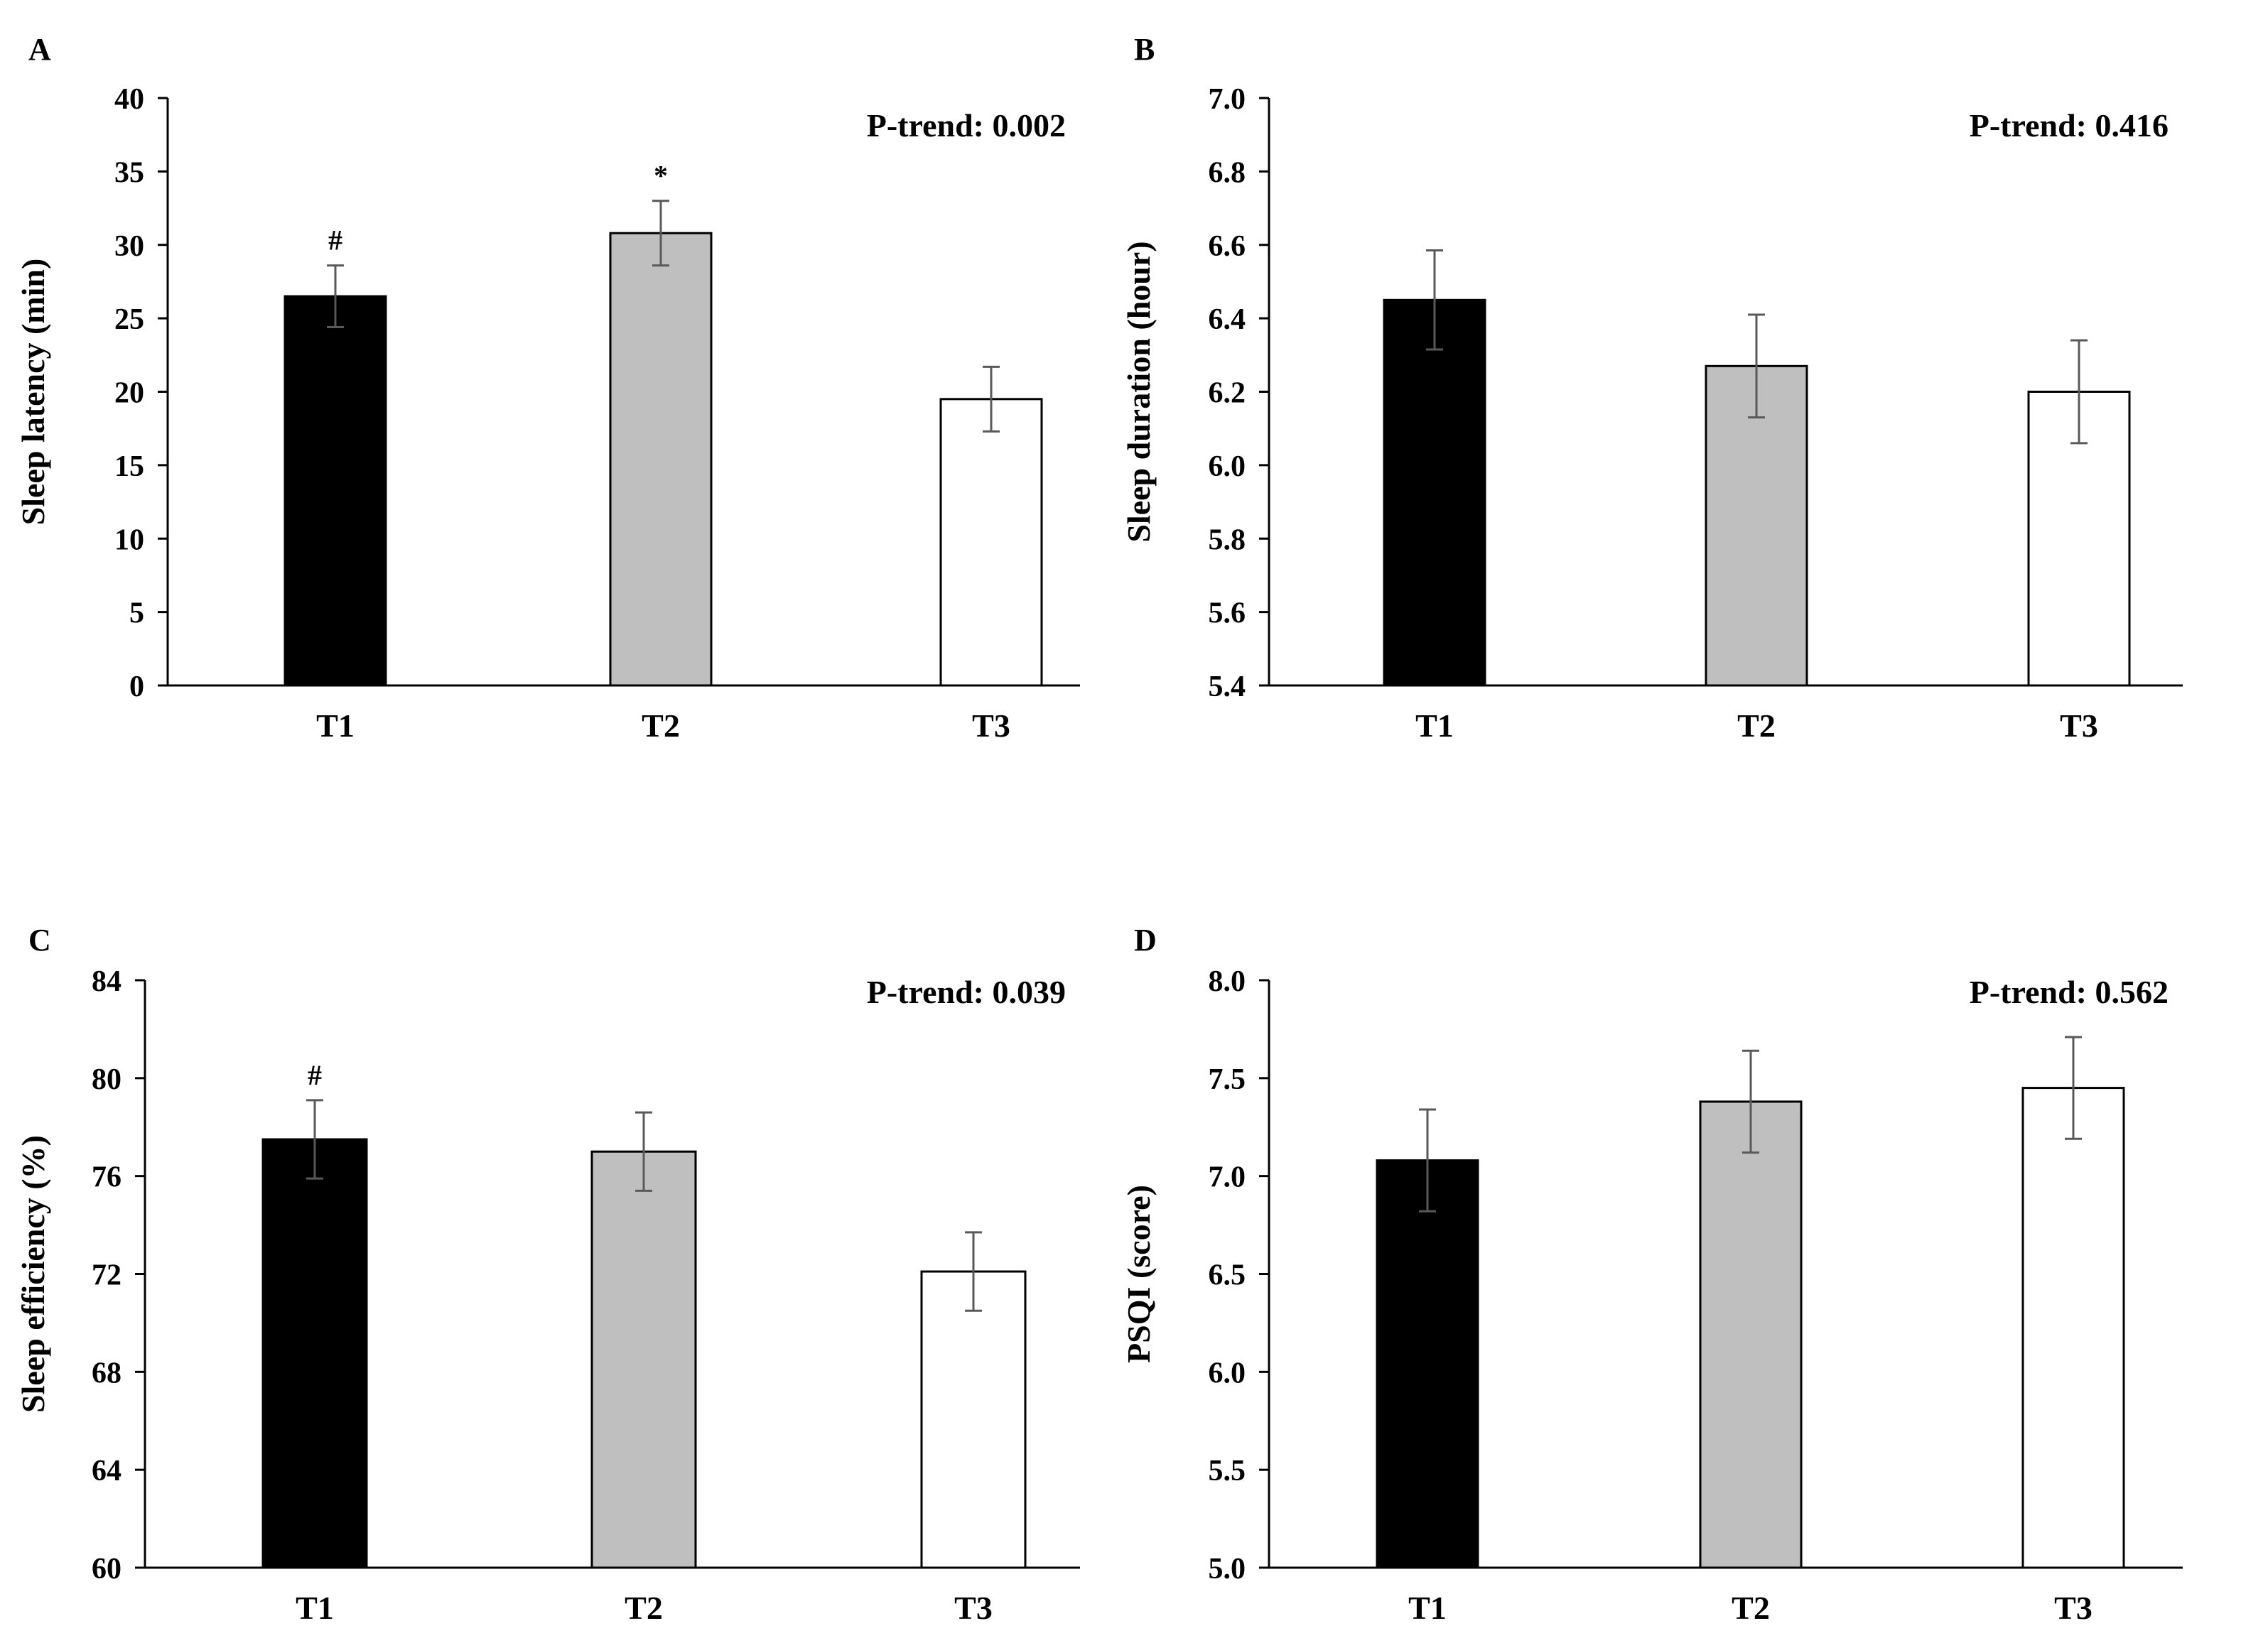  What do you see at coordinates (1227, 1569) in the screenshot?
I see `y-tick-label: 5.0` at bounding box center [1227, 1569].